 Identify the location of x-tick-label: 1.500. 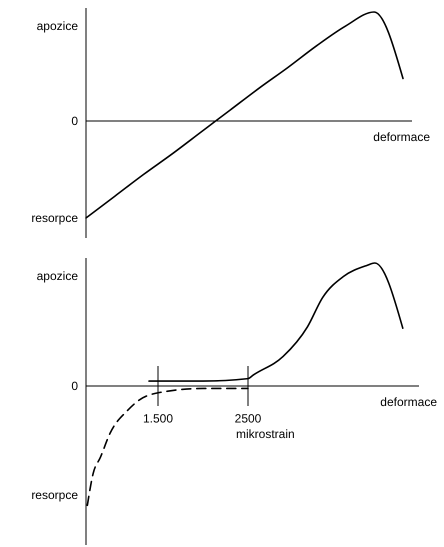
(158, 419).